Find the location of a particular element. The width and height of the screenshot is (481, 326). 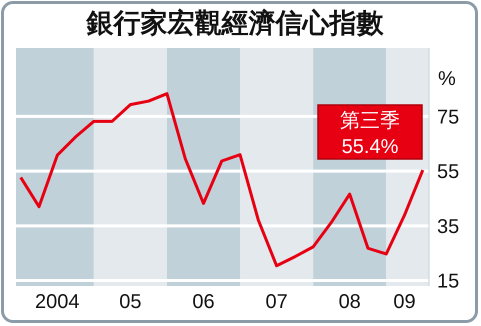

y-tick-label: 55 is located at coordinates (448, 172).